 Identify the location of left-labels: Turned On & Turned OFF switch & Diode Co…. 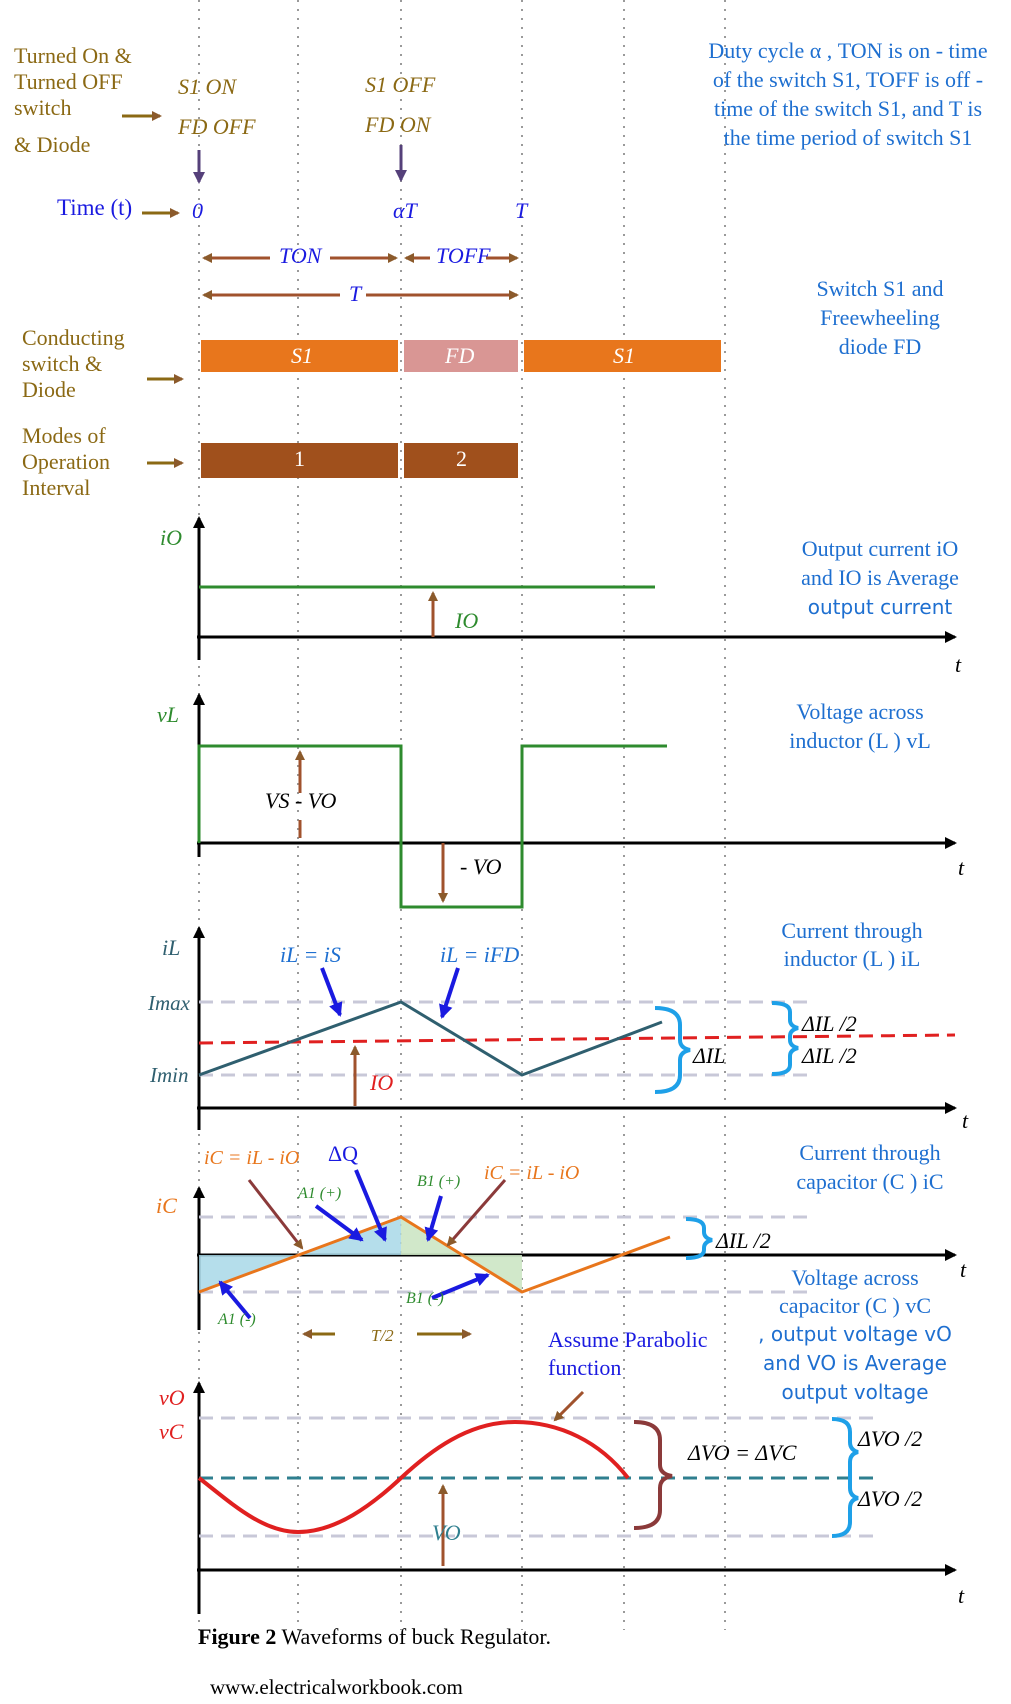
(73, 271).